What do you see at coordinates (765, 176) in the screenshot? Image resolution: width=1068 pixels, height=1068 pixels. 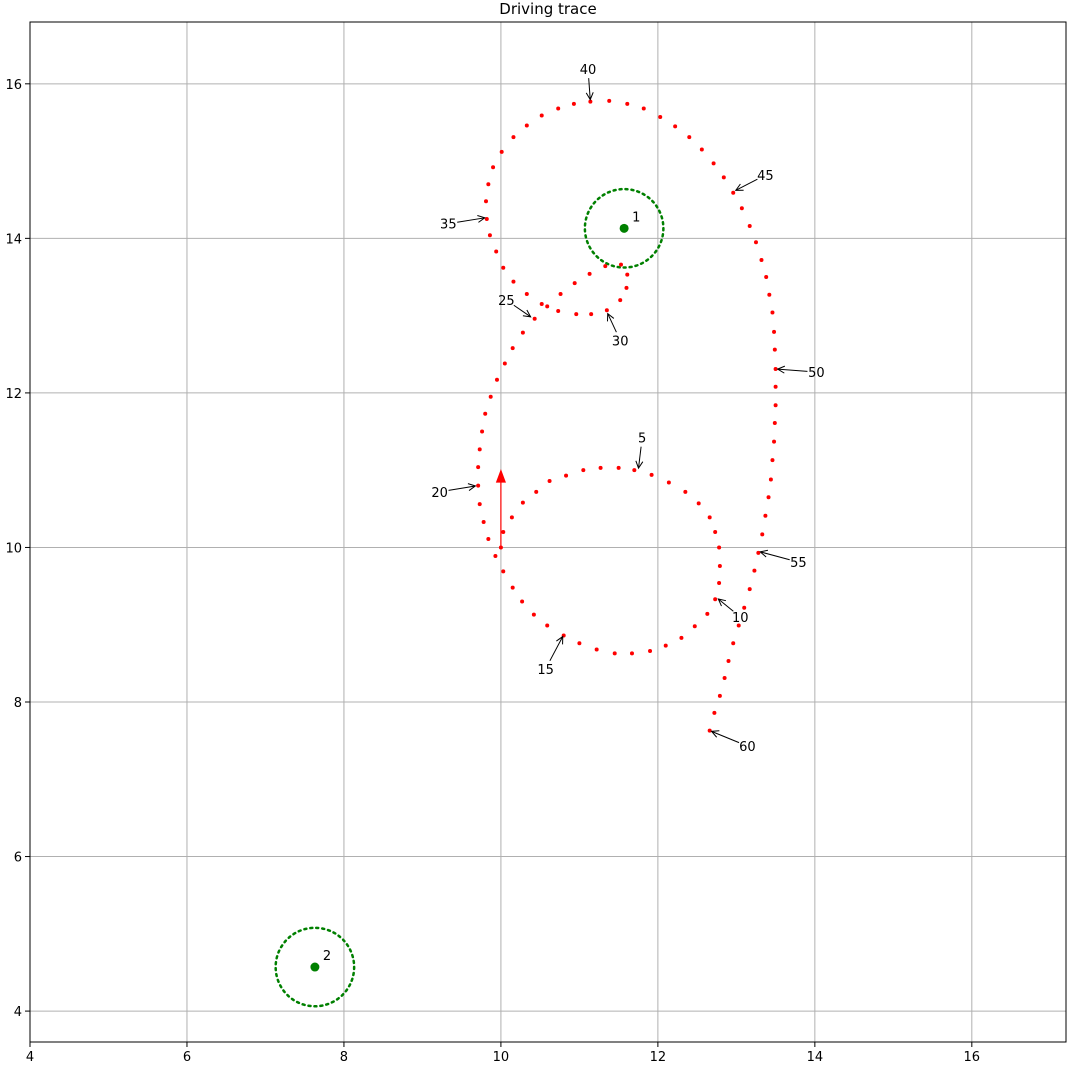 I see `annotation-label: 45` at bounding box center [765, 176].